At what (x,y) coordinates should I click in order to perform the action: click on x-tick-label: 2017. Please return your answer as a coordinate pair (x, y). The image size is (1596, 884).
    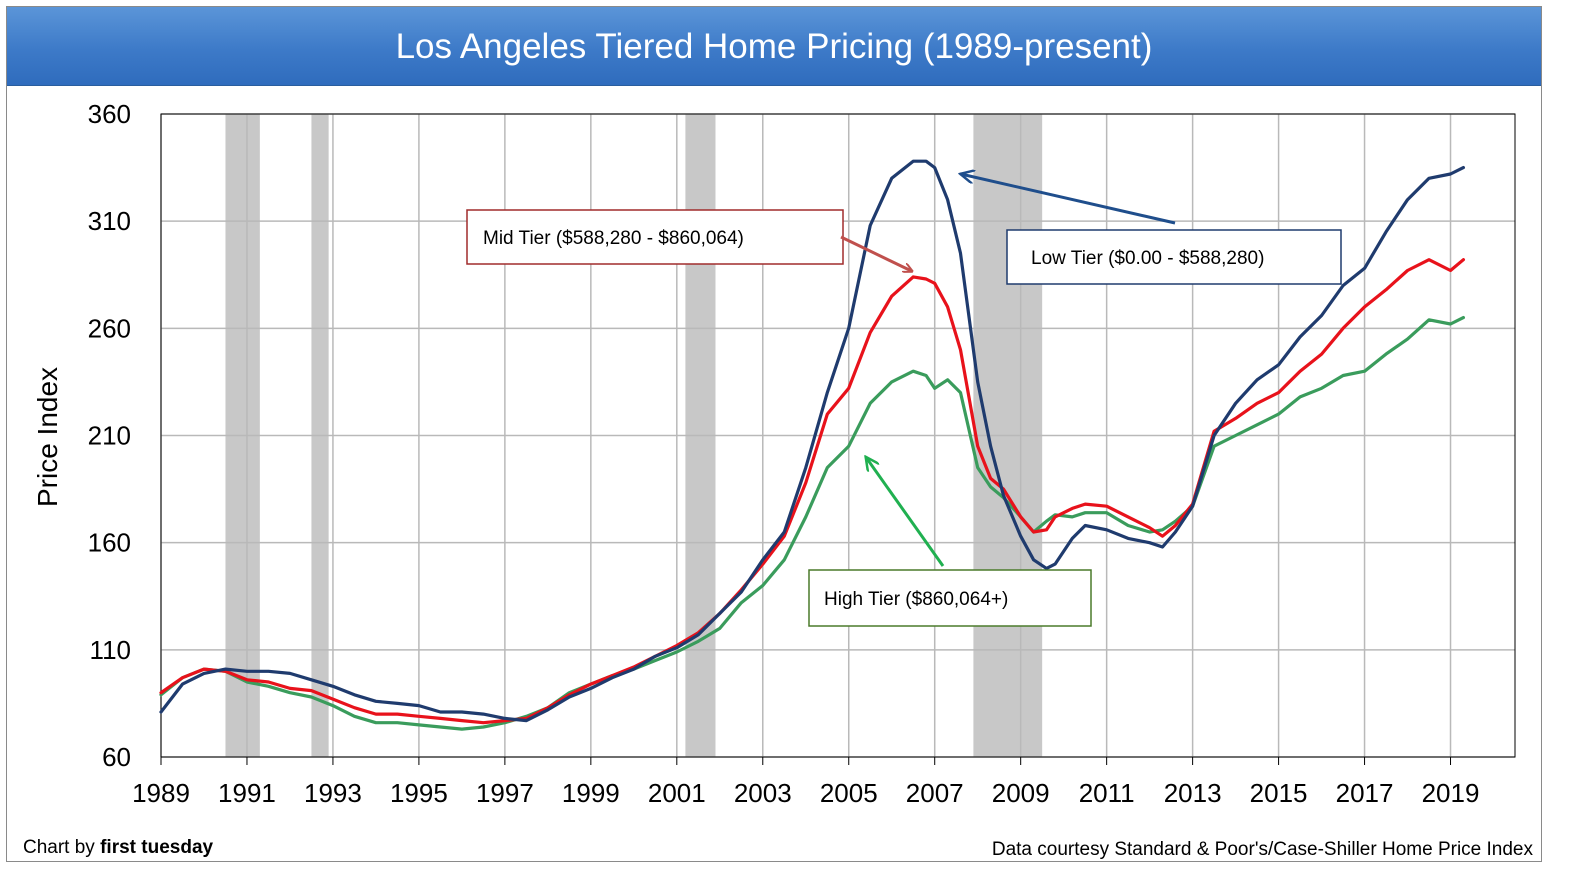
    Looking at the image, I should click on (1365, 793).